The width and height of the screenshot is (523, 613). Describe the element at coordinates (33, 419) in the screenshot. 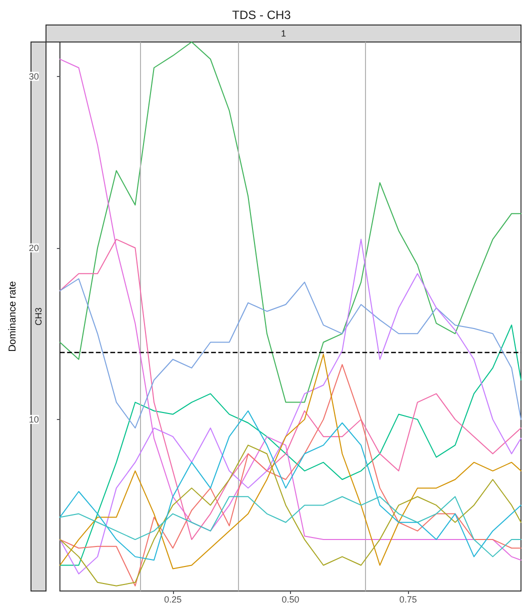

I see `y-tick-label: 10` at that location.